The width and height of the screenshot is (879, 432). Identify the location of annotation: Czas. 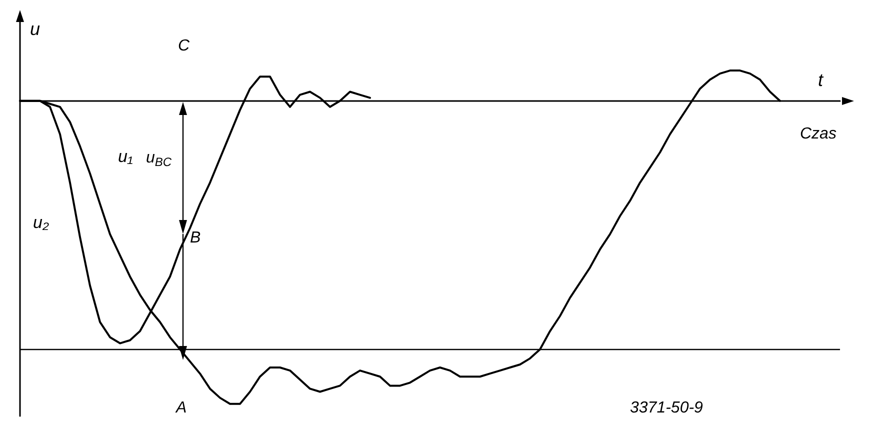
(818, 134).